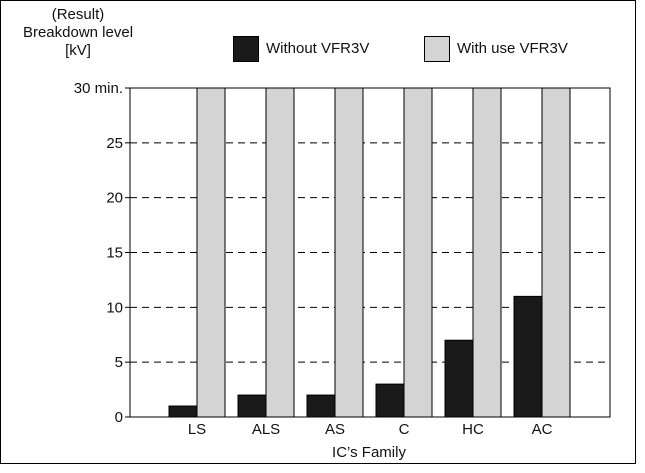  I want to click on bar-without-ac, so click(528, 356).